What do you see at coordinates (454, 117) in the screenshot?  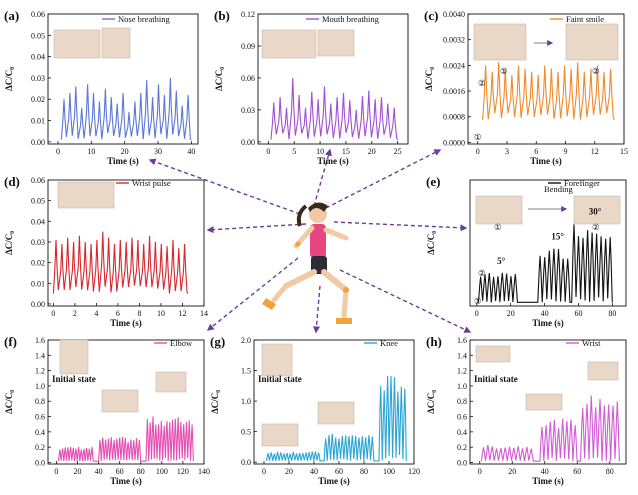 I see `y-tick-label: 0.0008` at bounding box center [454, 117].